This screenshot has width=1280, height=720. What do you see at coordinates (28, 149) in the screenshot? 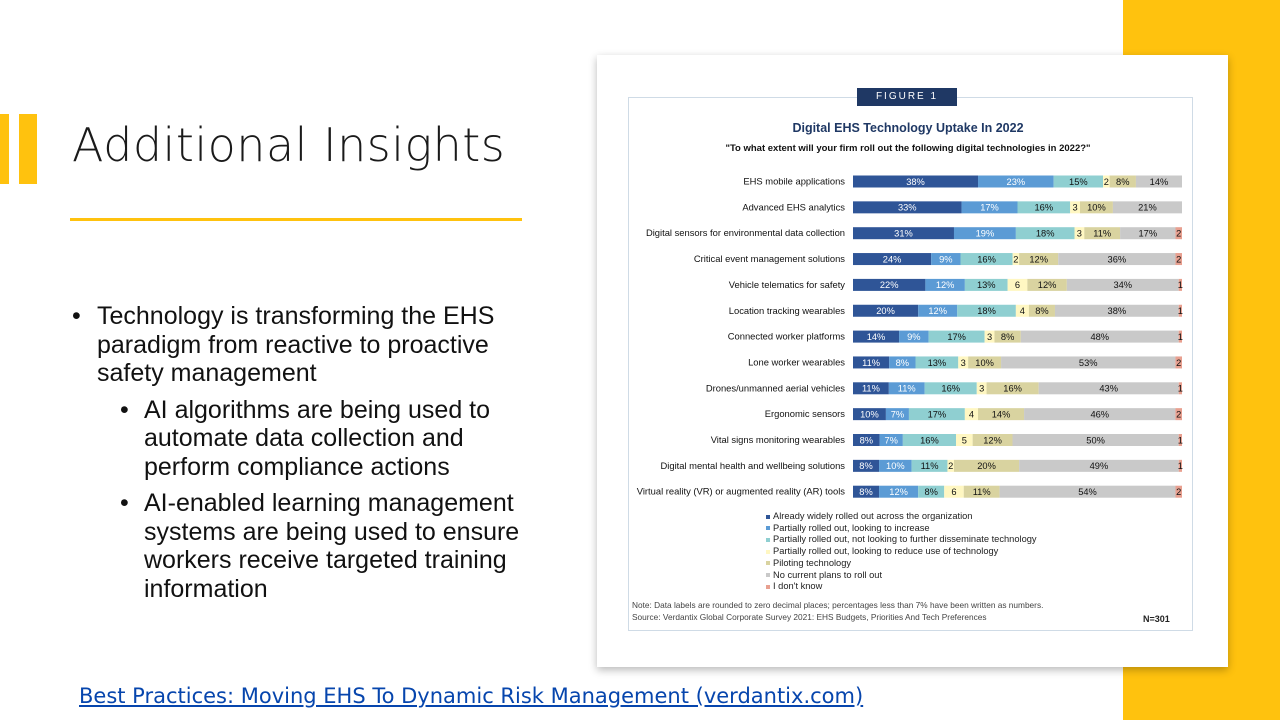
I see `accent-bar-thick` at bounding box center [28, 149].